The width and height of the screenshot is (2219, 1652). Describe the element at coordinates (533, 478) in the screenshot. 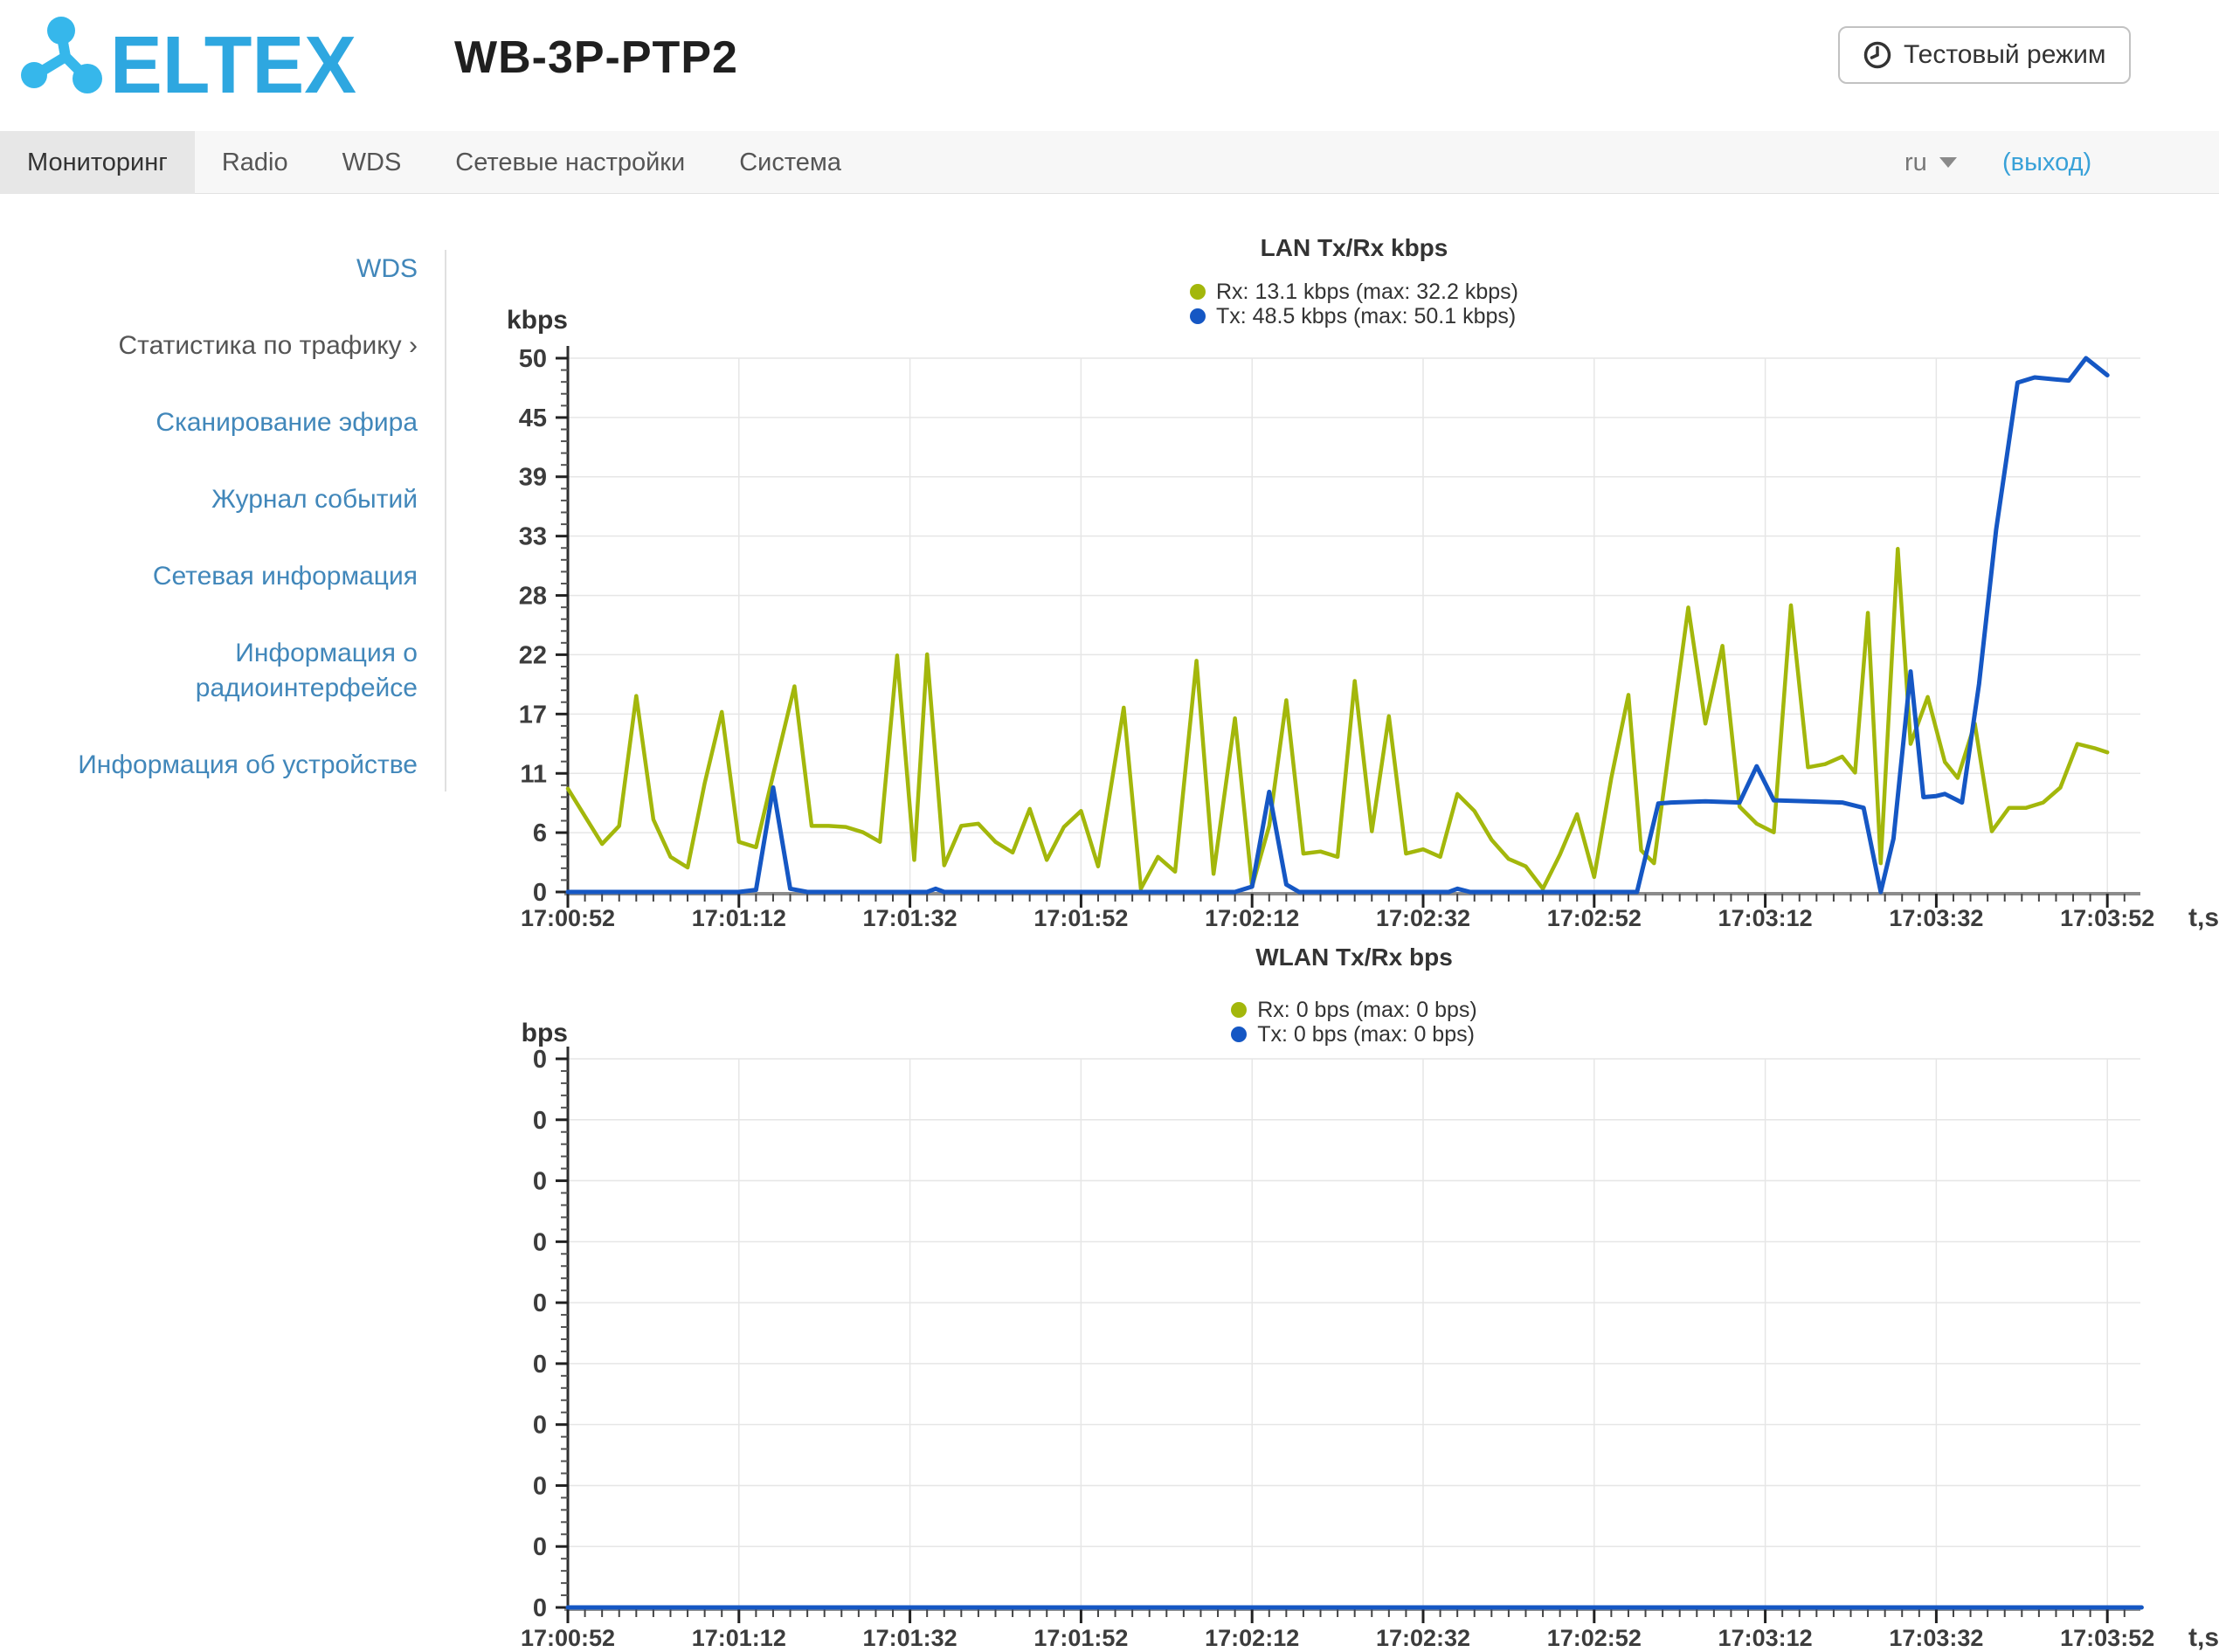

I see `svg-text: 39` at that location.